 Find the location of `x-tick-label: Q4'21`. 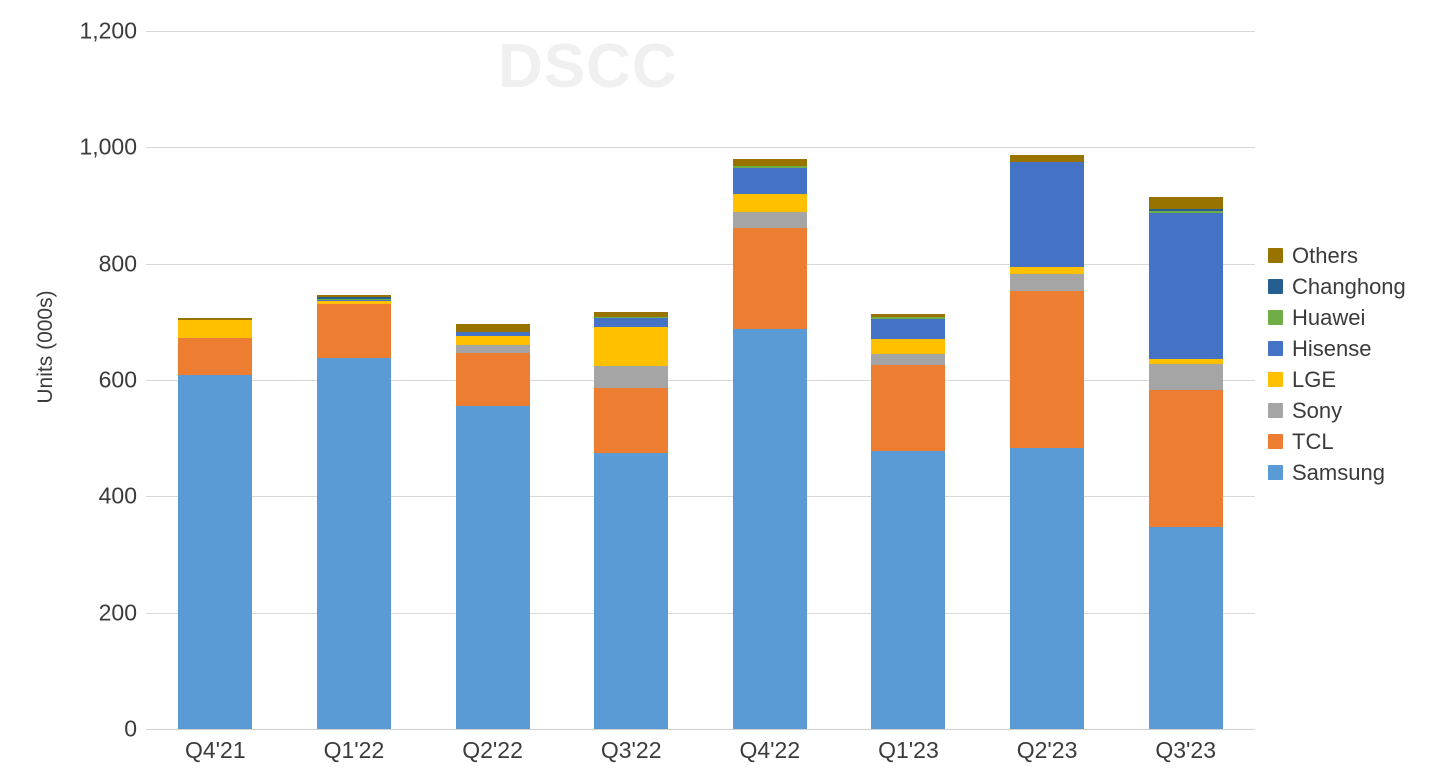

x-tick-label: Q4'21 is located at coordinates (215, 750).